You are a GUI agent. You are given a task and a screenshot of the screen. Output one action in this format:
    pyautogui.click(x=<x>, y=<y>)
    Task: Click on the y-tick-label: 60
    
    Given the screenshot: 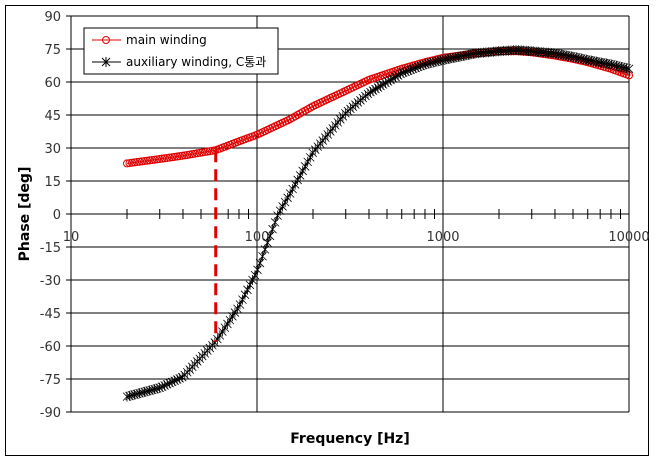 What is the action you would take?
    pyautogui.click(x=52, y=83)
    